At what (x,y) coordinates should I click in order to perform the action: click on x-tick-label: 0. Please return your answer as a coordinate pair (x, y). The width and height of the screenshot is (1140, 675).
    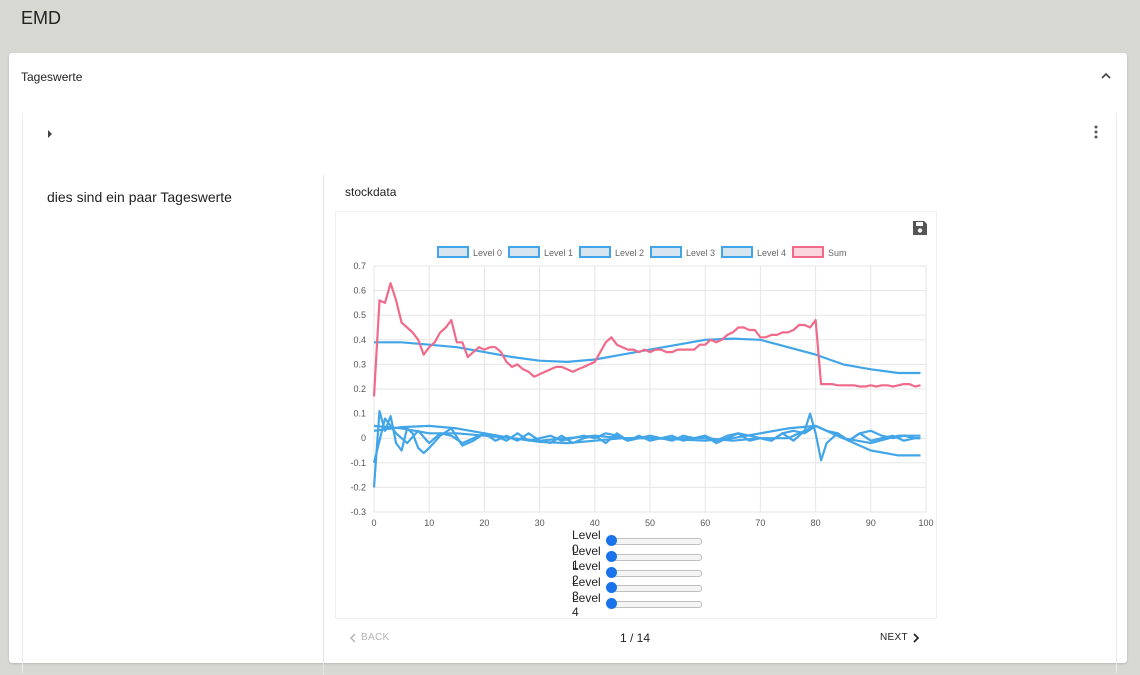
    Looking at the image, I should click on (373, 523).